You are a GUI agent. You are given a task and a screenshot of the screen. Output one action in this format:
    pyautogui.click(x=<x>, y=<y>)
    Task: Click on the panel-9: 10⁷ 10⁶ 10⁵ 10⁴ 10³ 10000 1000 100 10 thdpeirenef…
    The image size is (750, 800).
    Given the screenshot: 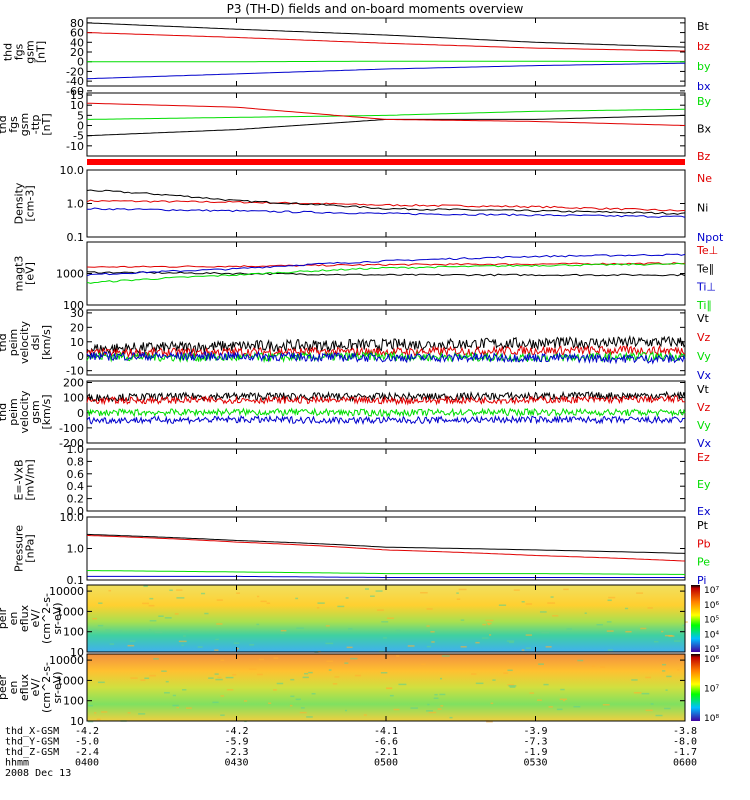 What is the action you would take?
    pyautogui.click(x=359, y=621)
    